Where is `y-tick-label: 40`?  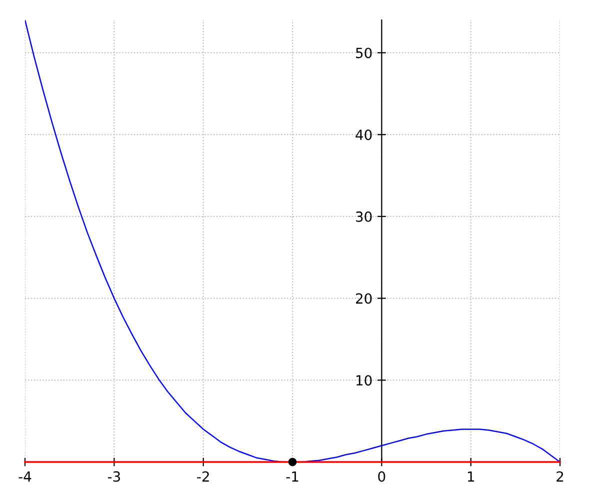 y-tick-label: 40 is located at coordinates (364, 135).